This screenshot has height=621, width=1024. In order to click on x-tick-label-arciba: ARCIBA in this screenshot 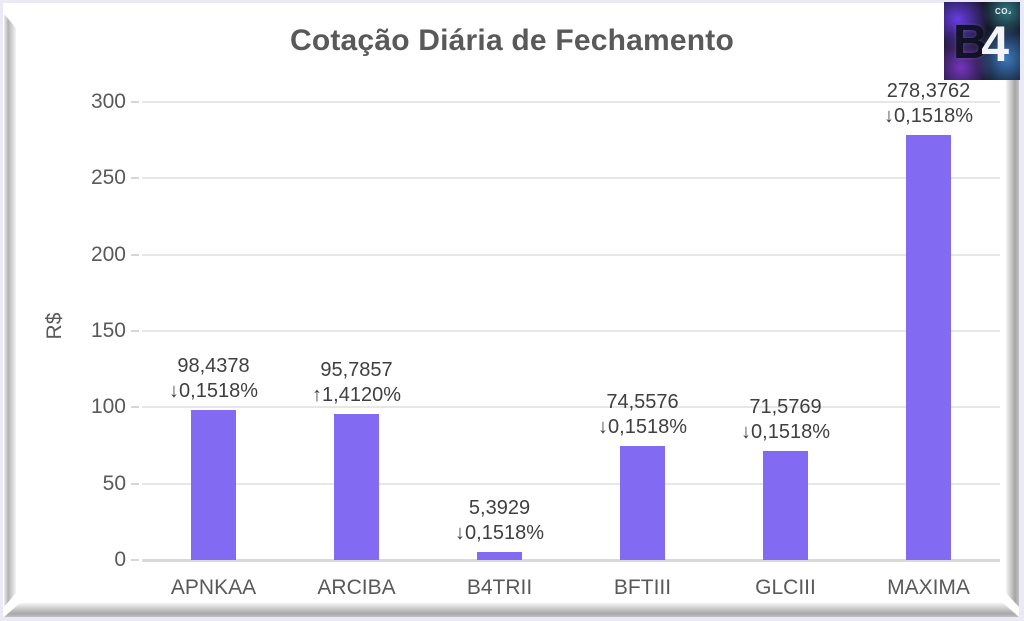, I will do `click(356, 587)`.